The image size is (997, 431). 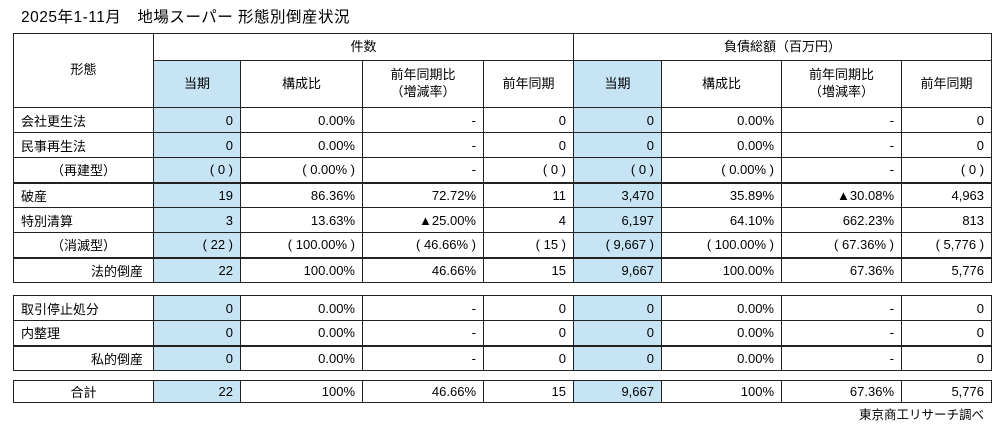 I want to click on cell-kensu-zennen-hi: ▲25.00%, so click(x=423, y=220).